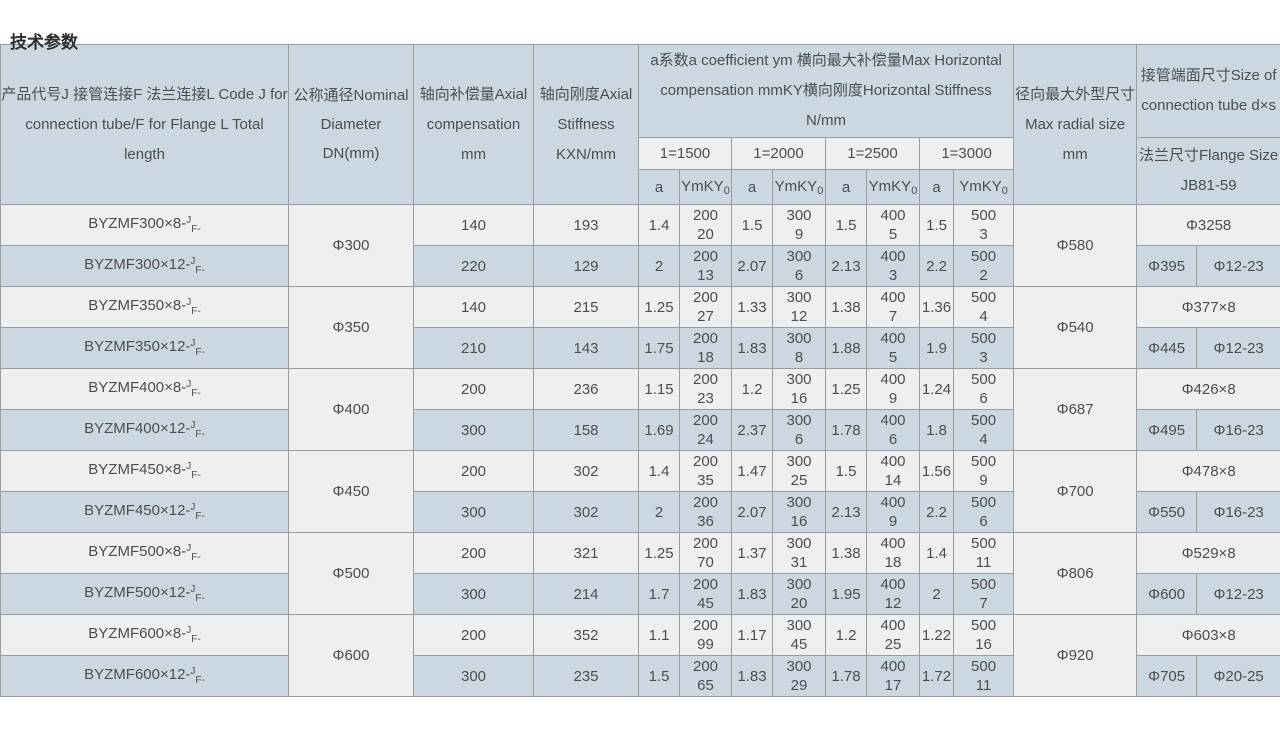  Describe the element at coordinates (705, 225) in the screenshot. I see `ymky-value-cell: 200 20` at that location.